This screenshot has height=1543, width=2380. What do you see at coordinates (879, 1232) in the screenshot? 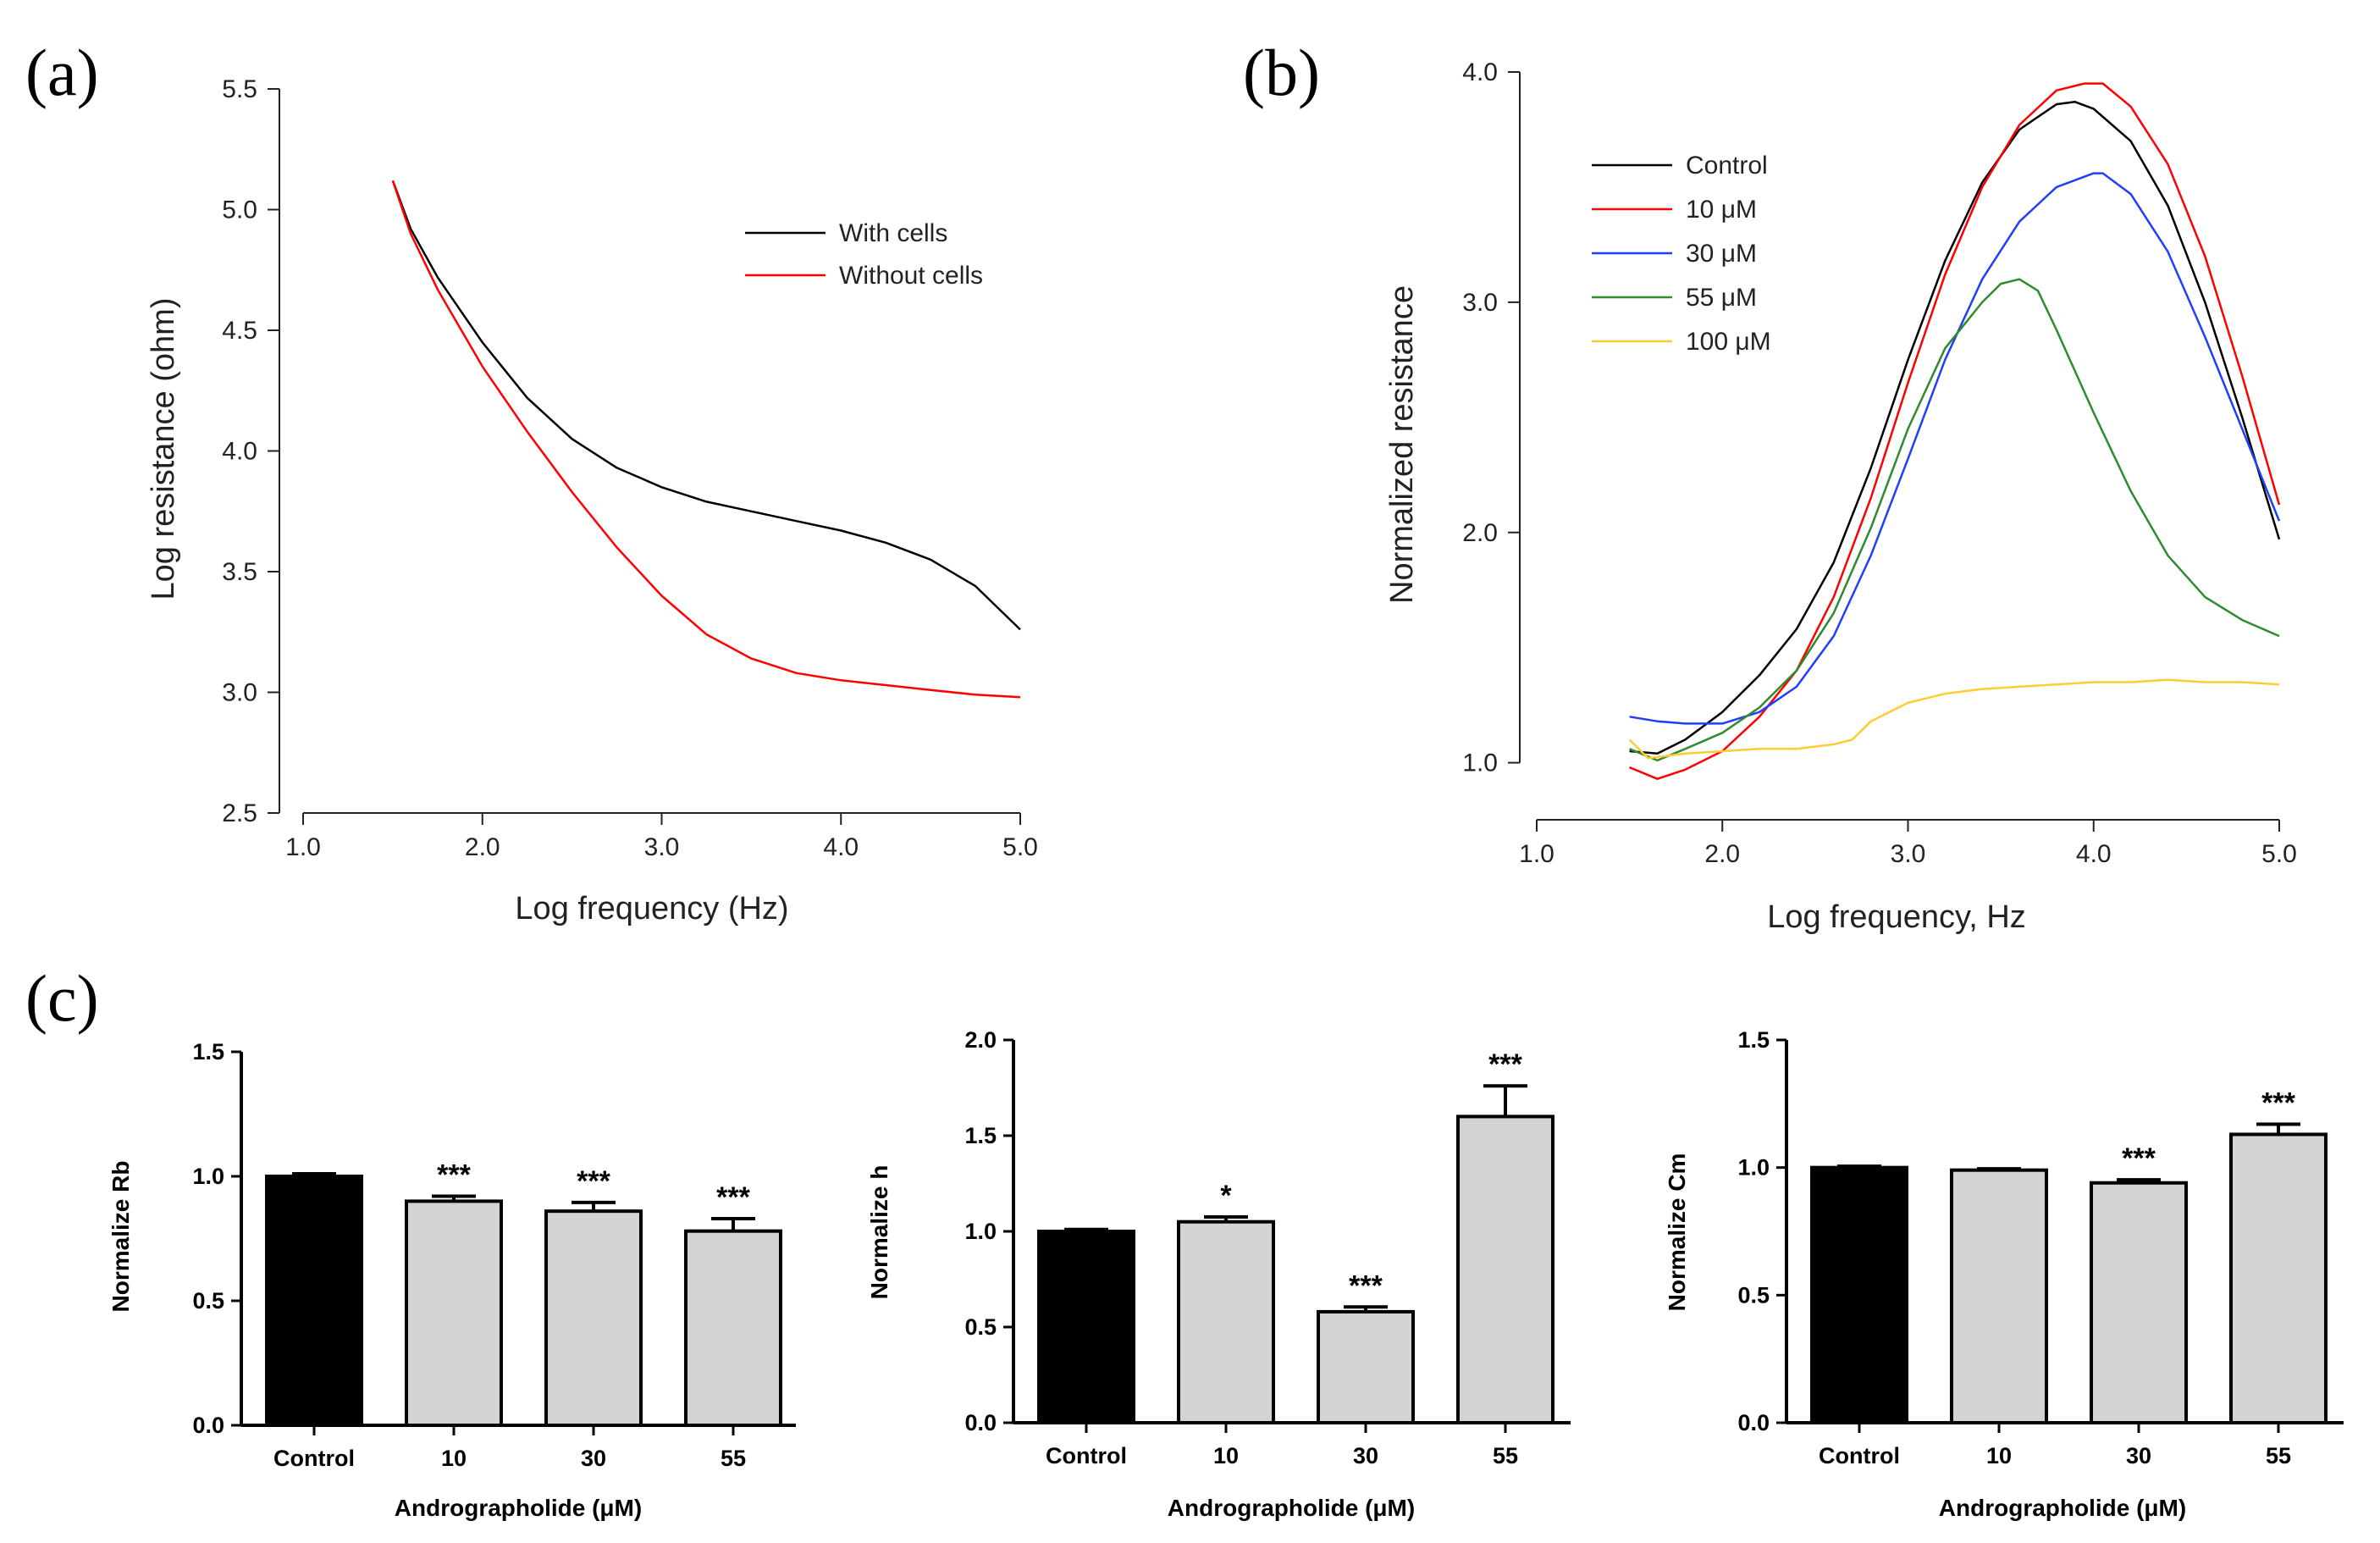
I see `y-axis-label: Normalize h` at bounding box center [879, 1232].